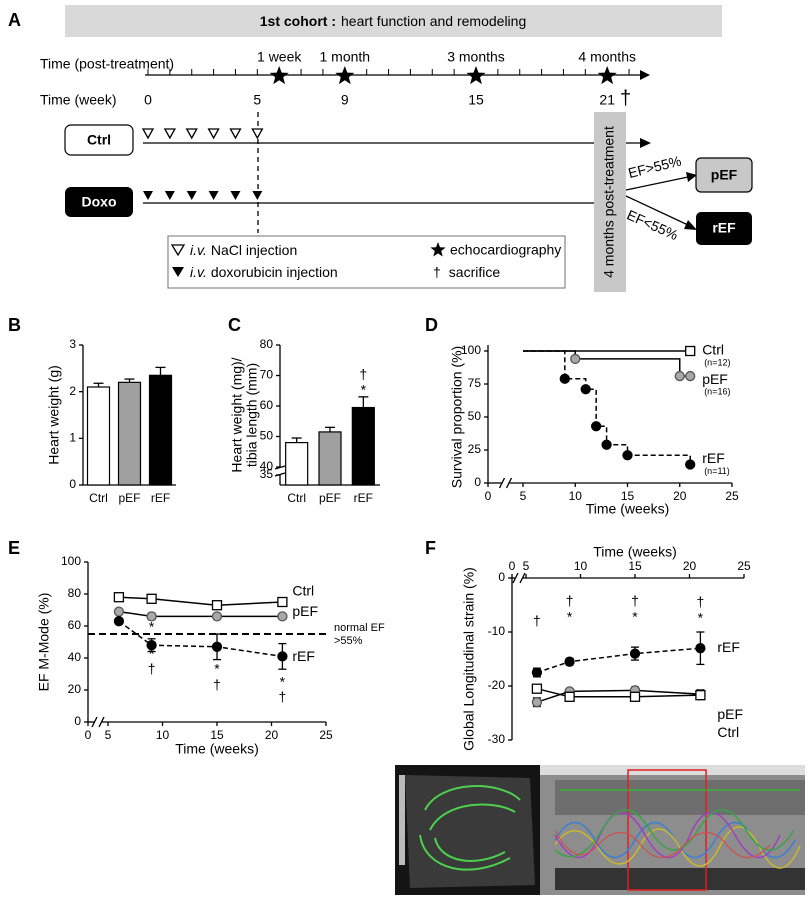  I want to click on split-label: rEF, so click(724, 228).